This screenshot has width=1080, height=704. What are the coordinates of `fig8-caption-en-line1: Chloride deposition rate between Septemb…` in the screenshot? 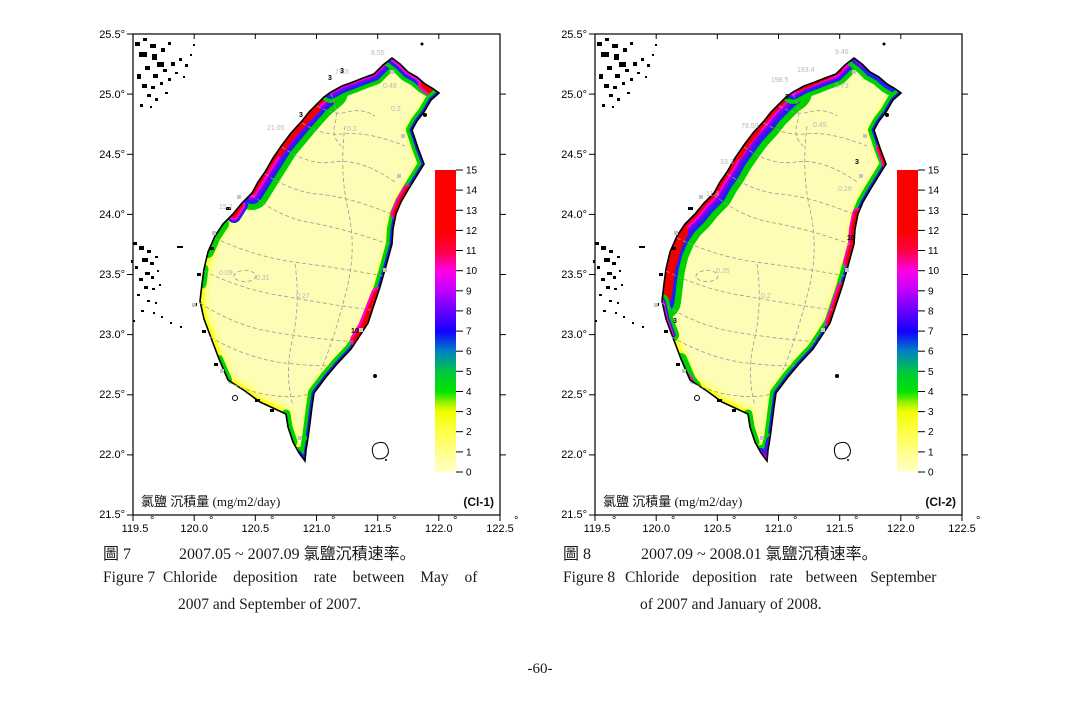 It's located at (781, 577).